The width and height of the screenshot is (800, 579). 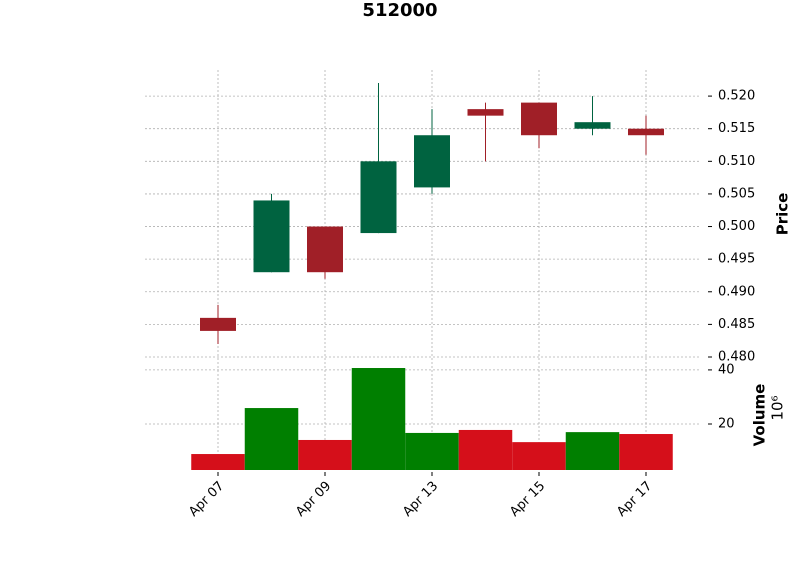 I want to click on x-tick-label: Apr 09, so click(x=313, y=499).